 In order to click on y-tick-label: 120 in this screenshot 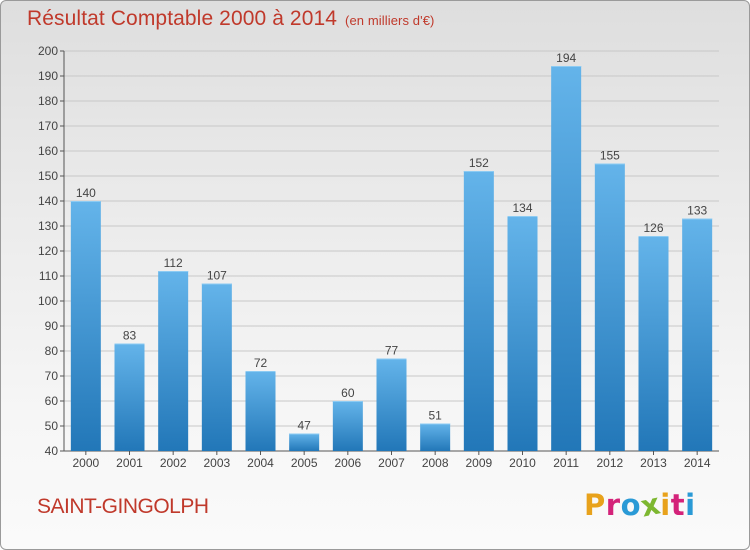, I will do `click(48, 251)`.